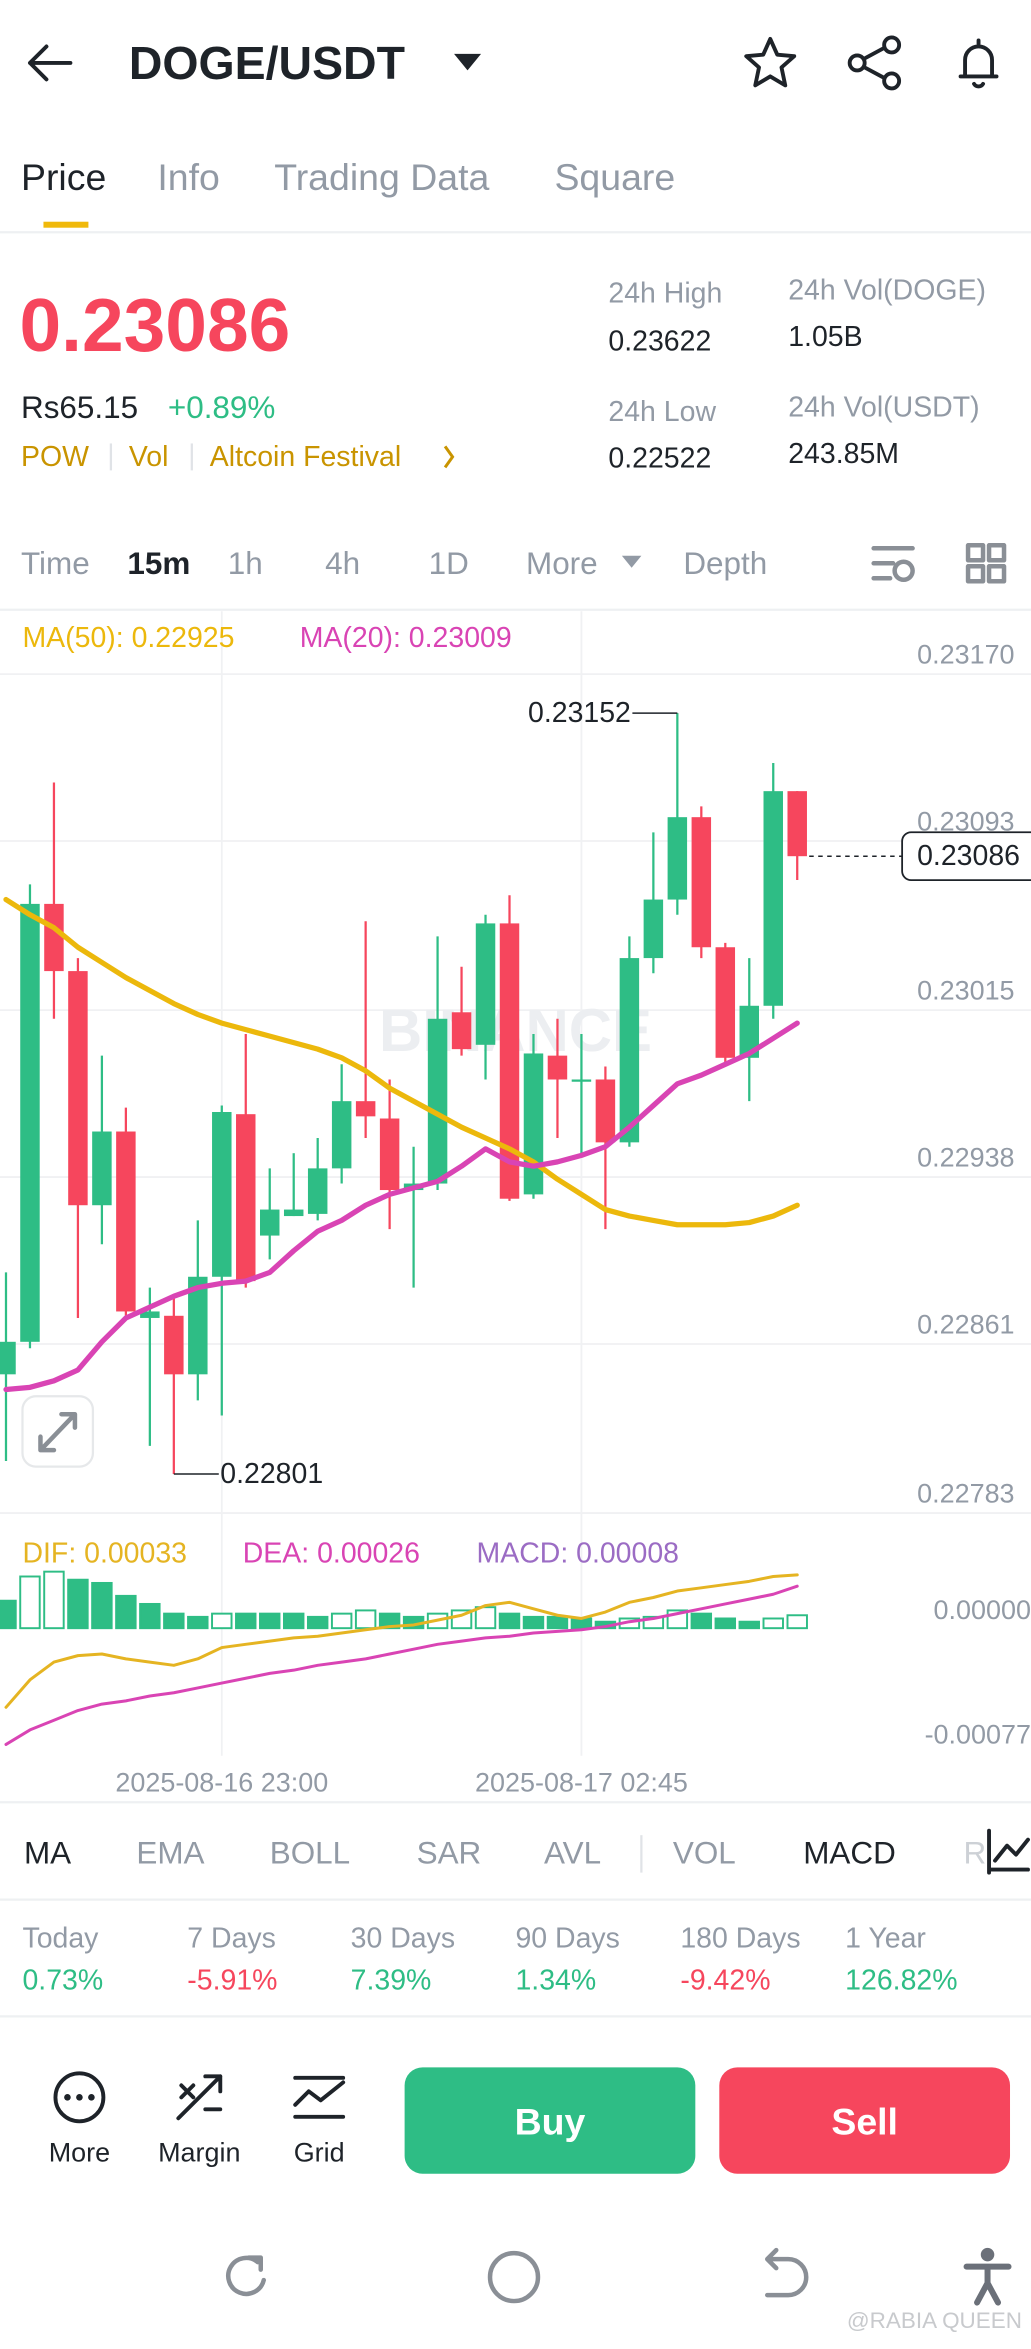 This screenshot has width=1031, height=2349. I want to click on tag: Vol, so click(149, 457).